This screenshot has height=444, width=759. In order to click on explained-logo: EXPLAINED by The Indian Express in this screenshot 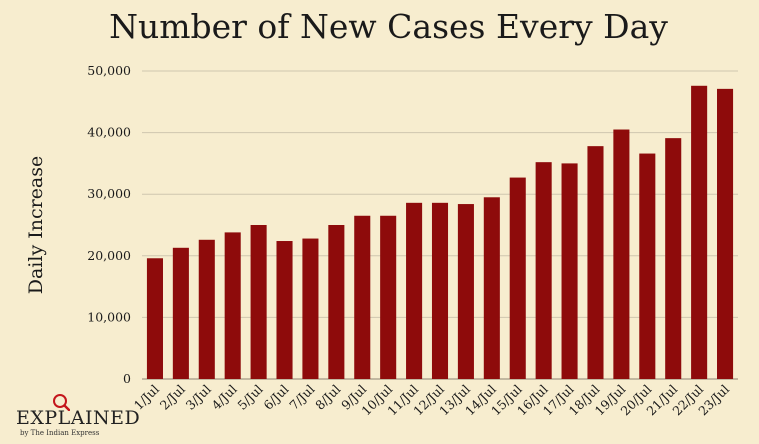, I will do `click(78, 416)`.